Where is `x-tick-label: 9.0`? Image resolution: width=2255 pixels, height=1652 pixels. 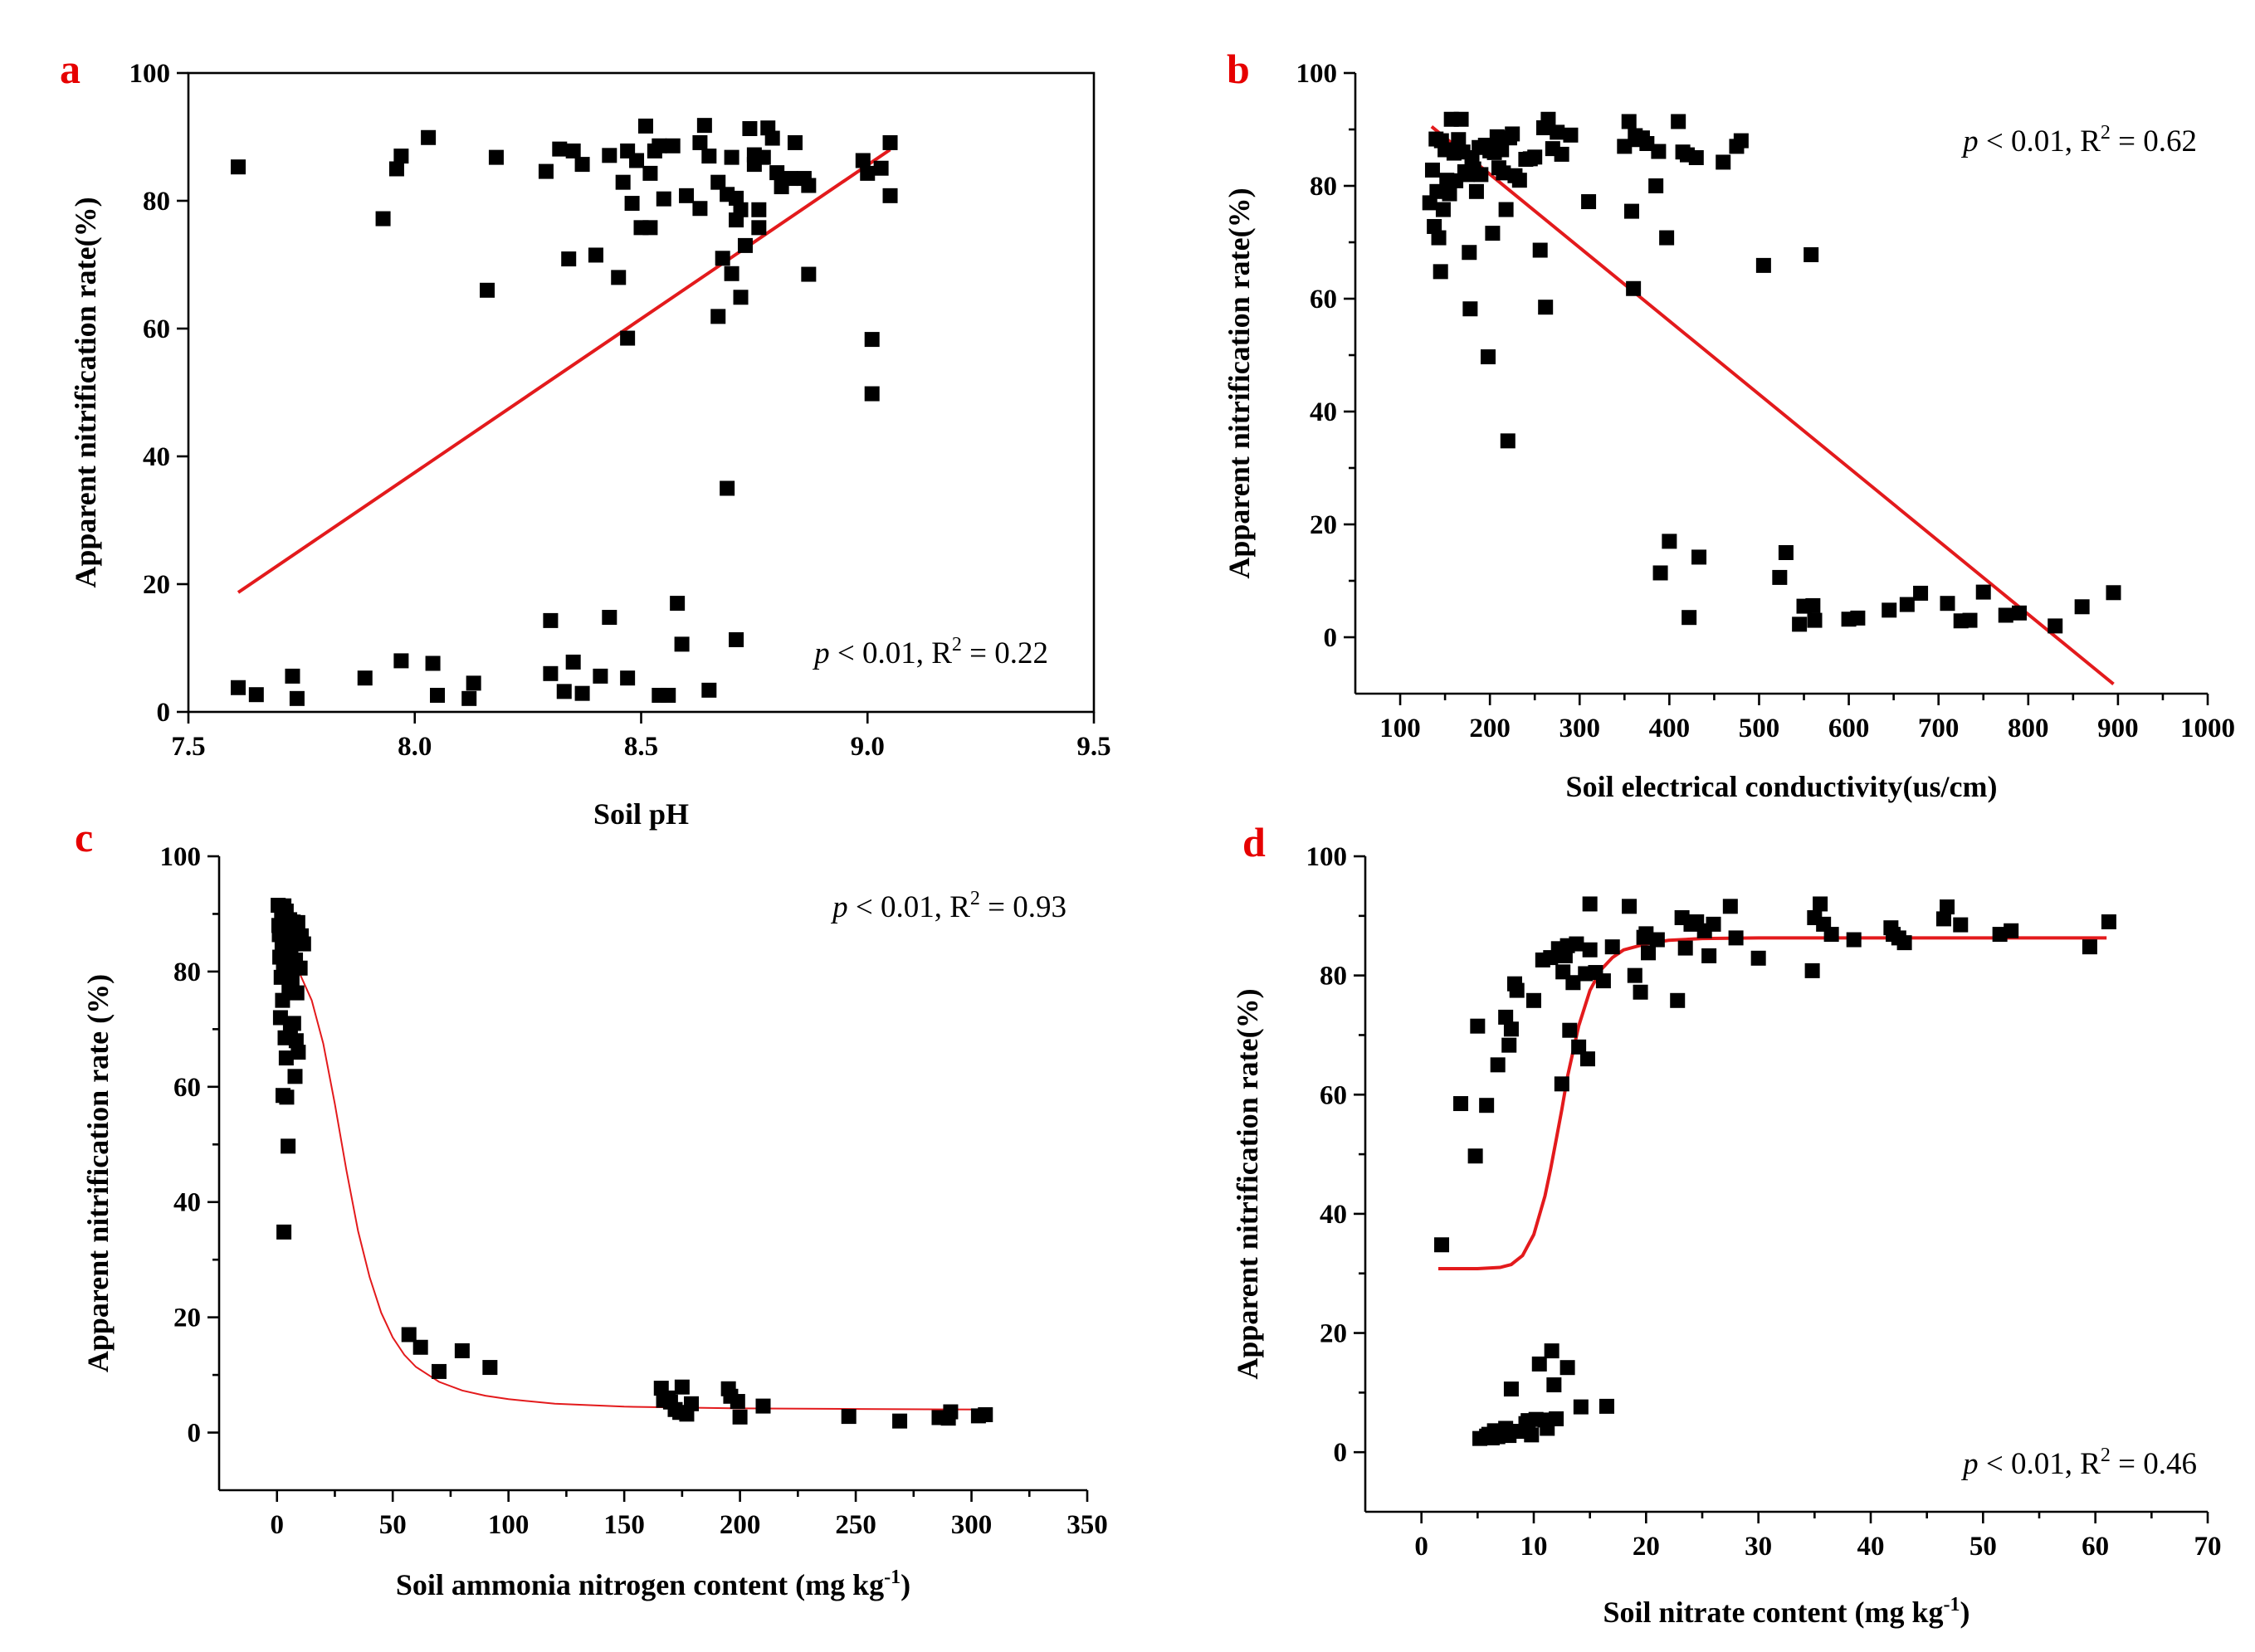 x-tick-label: 9.0 is located at coordinates (868, 747).